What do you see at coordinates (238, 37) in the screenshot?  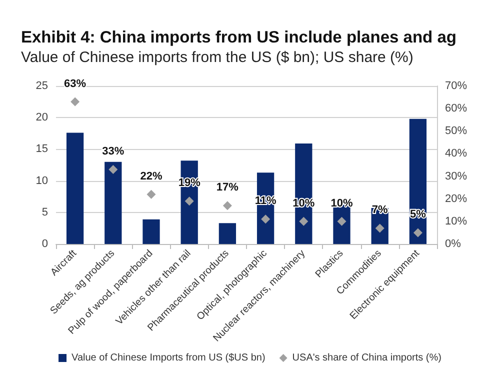 I see `chart-title: Exhibit 4: China imports from US include planes and ag` at bounding box center [238, 37].